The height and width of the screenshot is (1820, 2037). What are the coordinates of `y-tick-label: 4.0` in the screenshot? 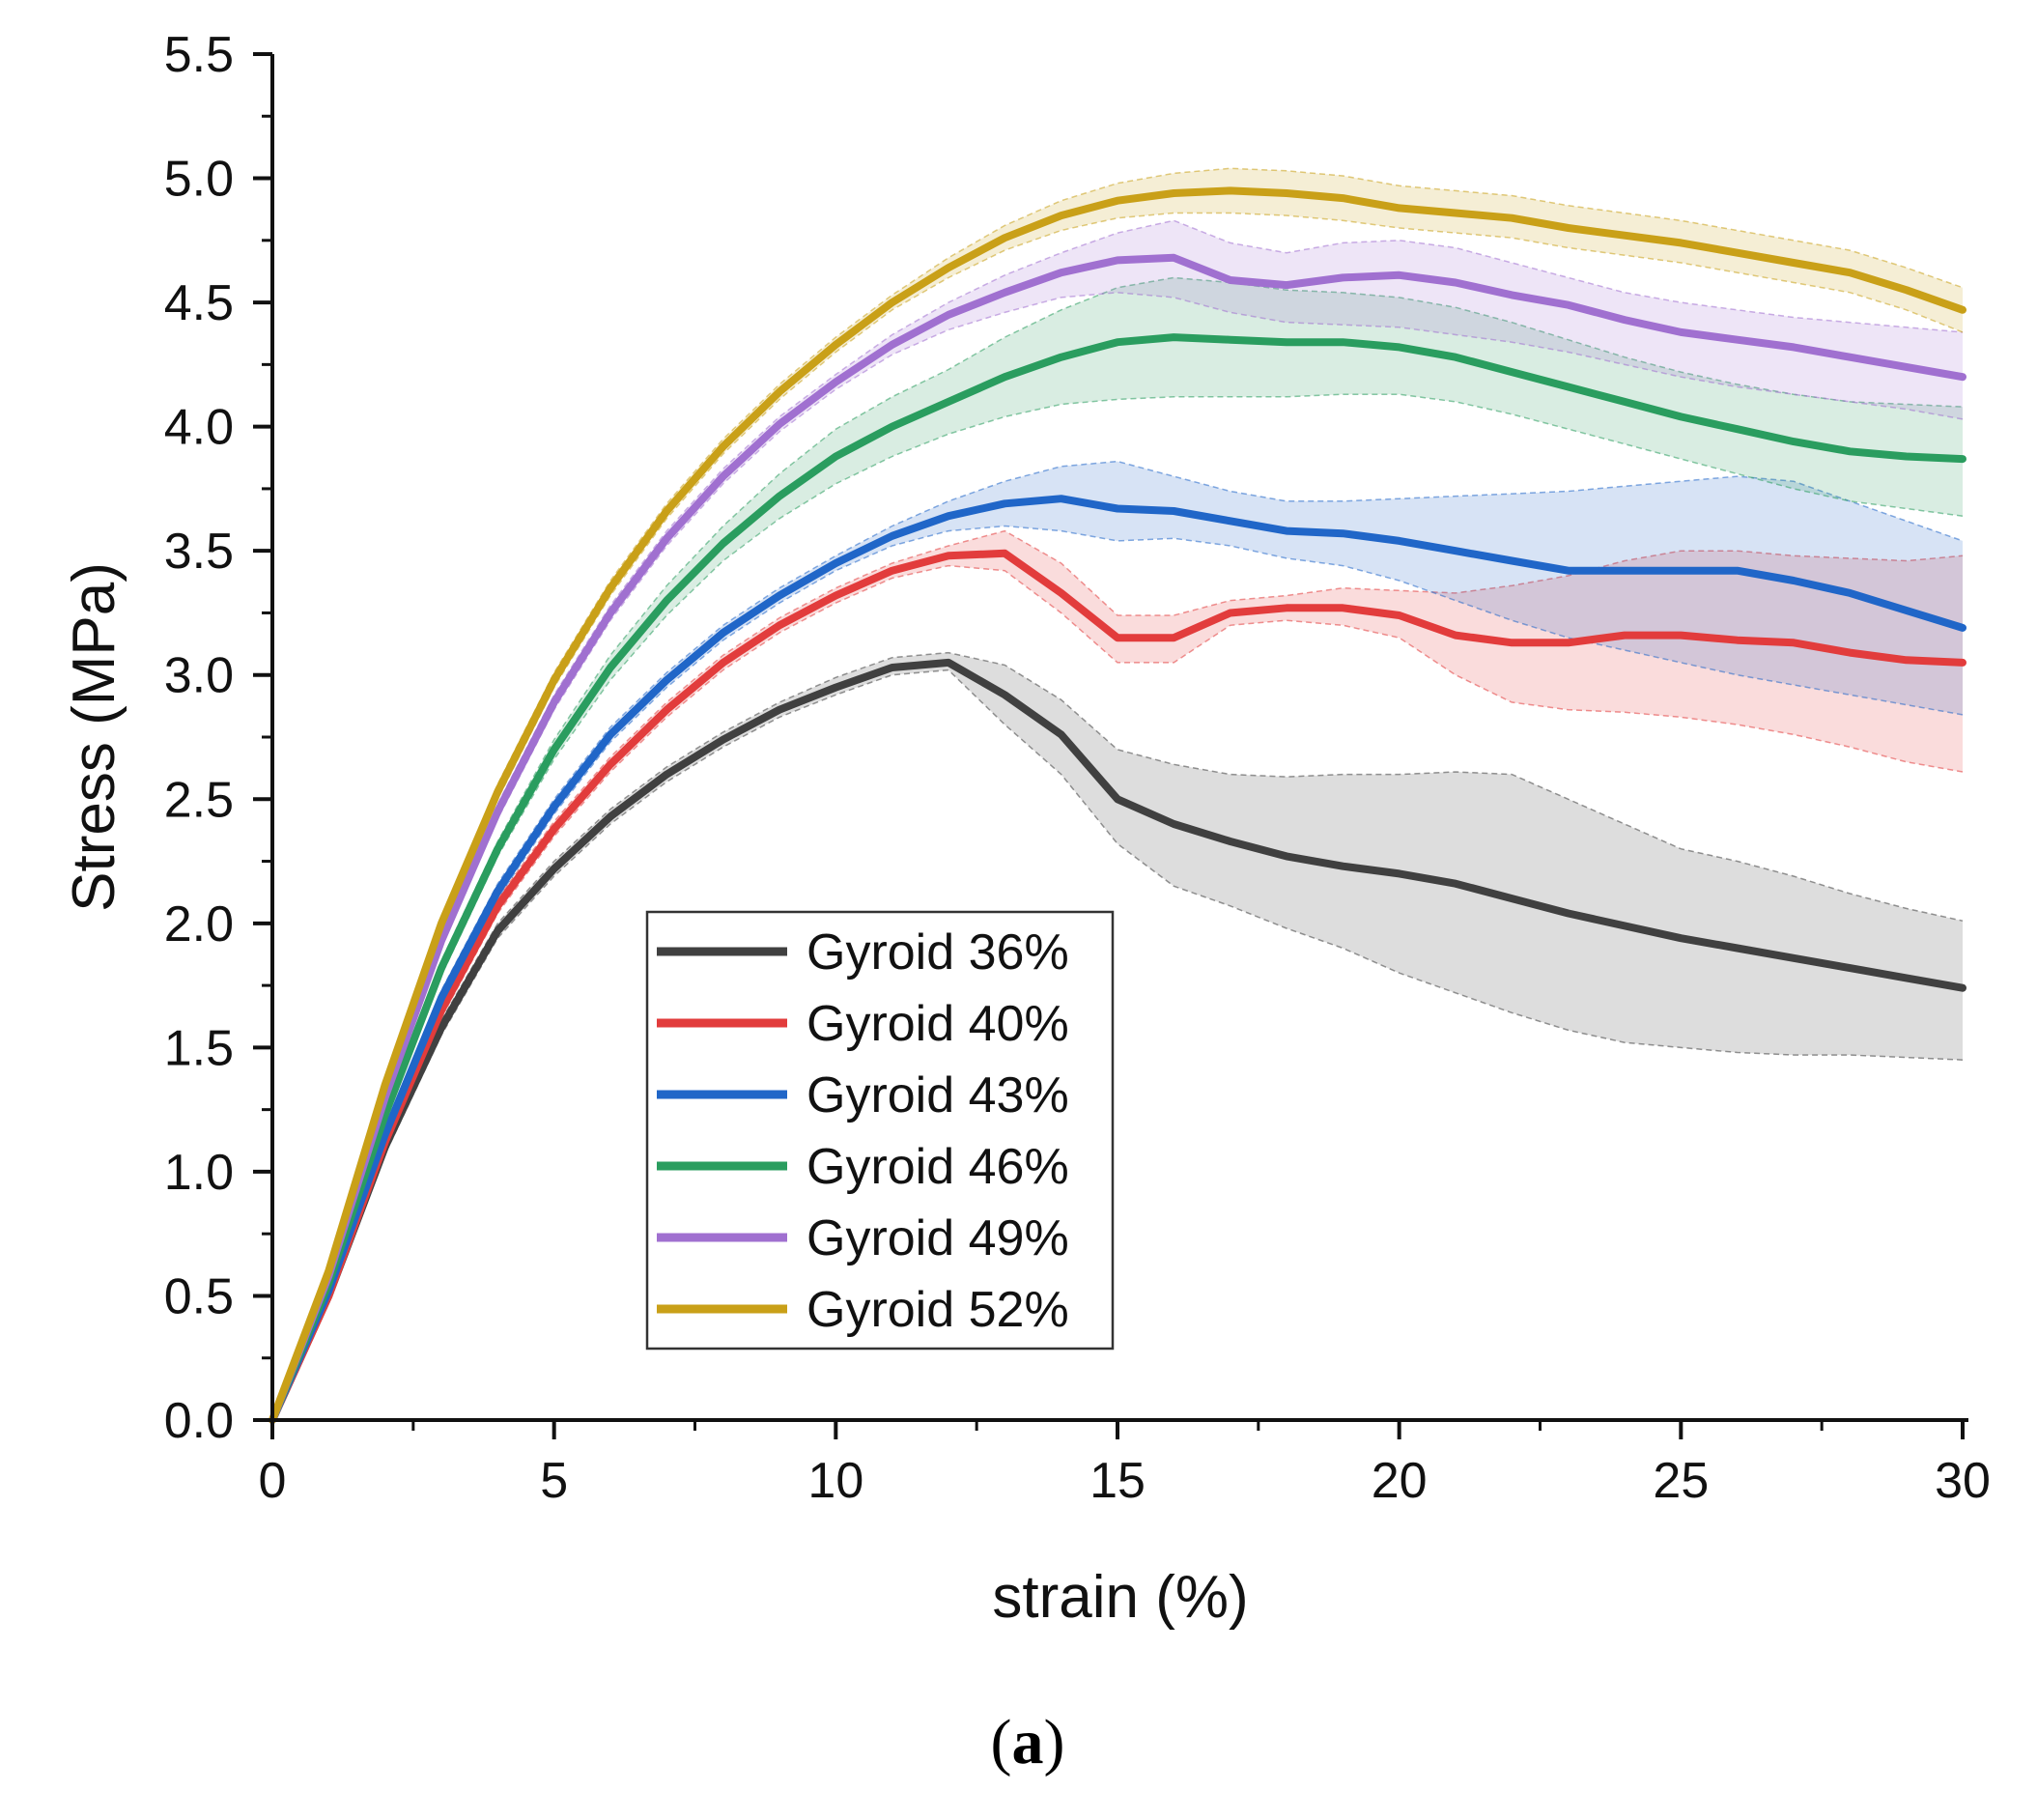 It's located at (199, 428).